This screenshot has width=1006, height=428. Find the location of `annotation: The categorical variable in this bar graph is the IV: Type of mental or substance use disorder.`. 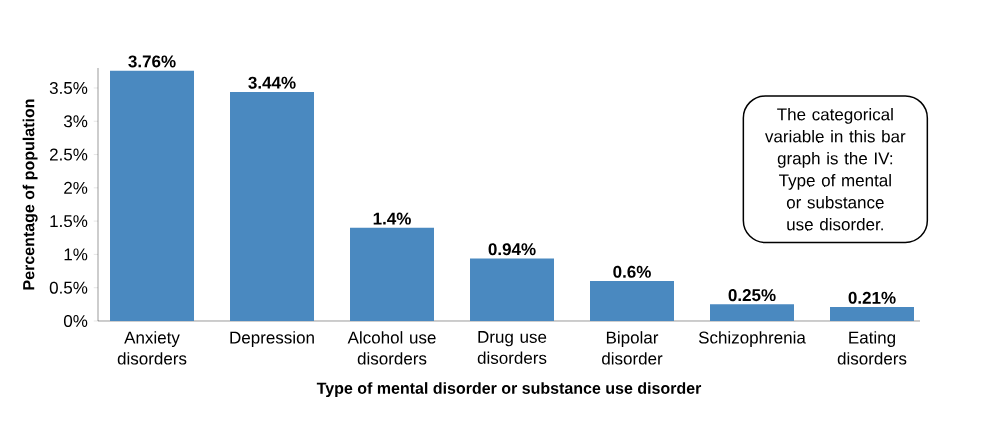

annotation: The categorical variable in this bar graph is the IV: Type of mental or substance use disorder. is located at coordinates (835, 169).